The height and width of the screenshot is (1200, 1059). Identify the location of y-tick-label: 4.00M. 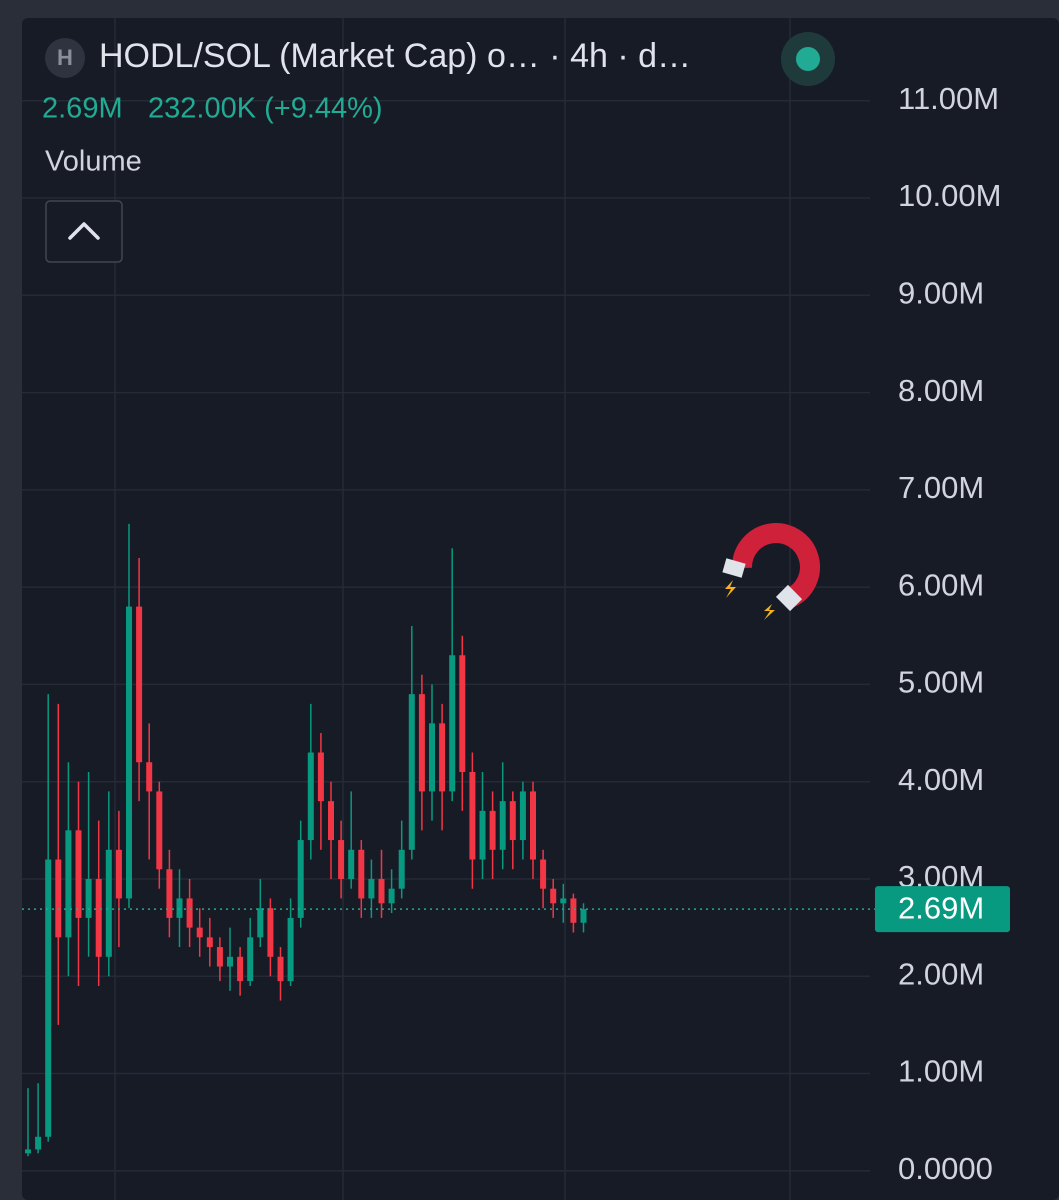
(941, 779).